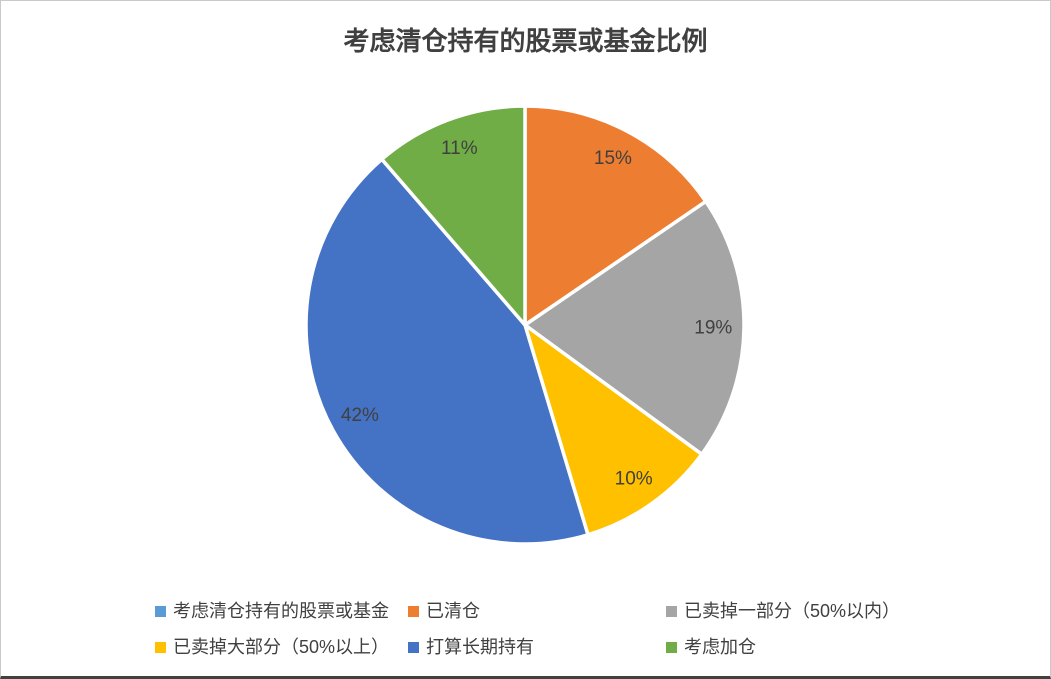 The width and height of the screenshot is (1051, 679). Describe the element at coordinates (613, 158) in the screenshot. I see `pie-slice-label: 15%` at that location.